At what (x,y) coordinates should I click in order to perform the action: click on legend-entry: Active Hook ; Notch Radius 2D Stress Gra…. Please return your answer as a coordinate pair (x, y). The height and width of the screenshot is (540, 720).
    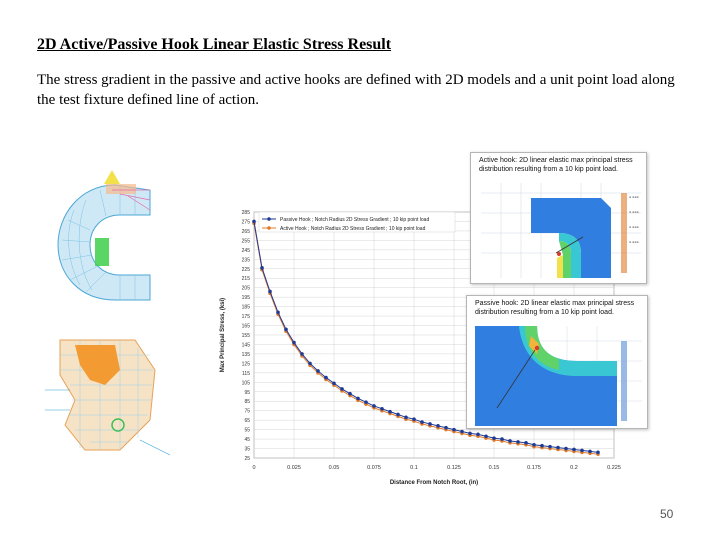
    Looking at the image, I should click on (353, 229).